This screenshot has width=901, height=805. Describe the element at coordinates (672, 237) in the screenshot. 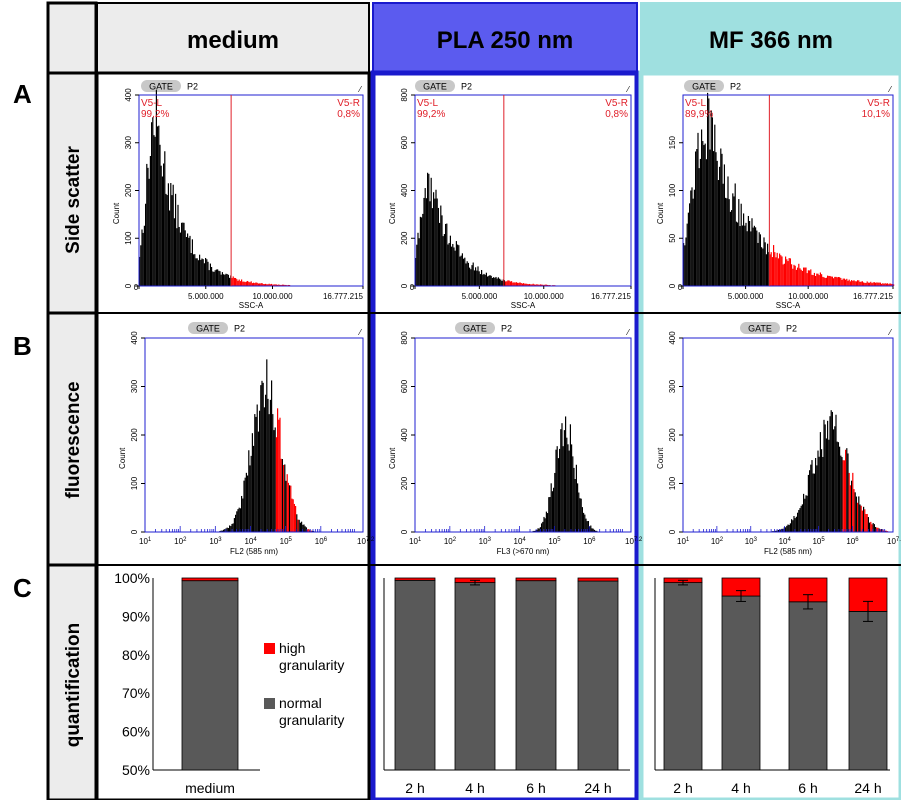

I see `y-tick-label: 50` at that location.